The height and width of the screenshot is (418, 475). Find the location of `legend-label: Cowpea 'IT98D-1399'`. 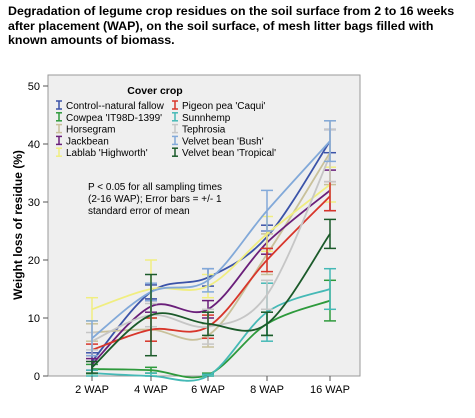

legend-label: Cowpea 'IT98D-1399' is located at coordinates (114, 118).